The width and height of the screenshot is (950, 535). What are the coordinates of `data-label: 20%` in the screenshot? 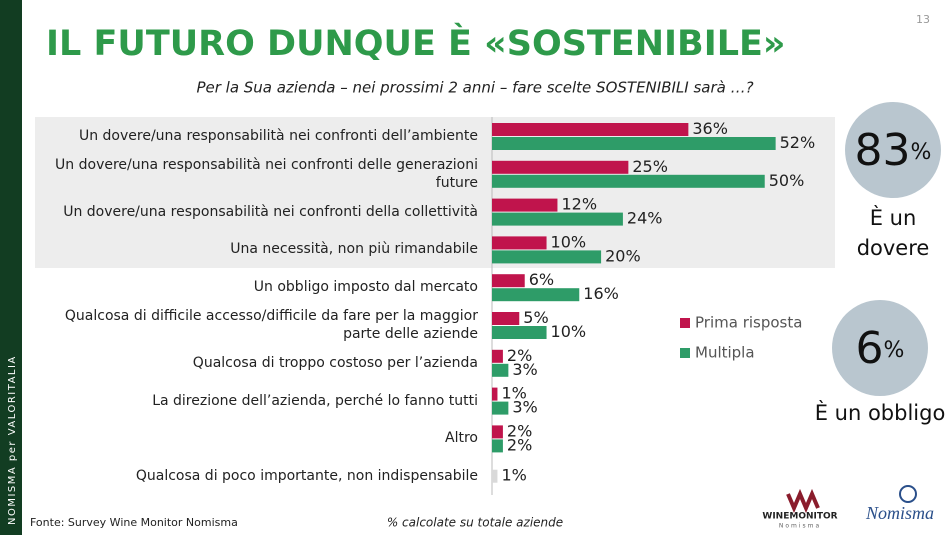 It's located at (623, 255).